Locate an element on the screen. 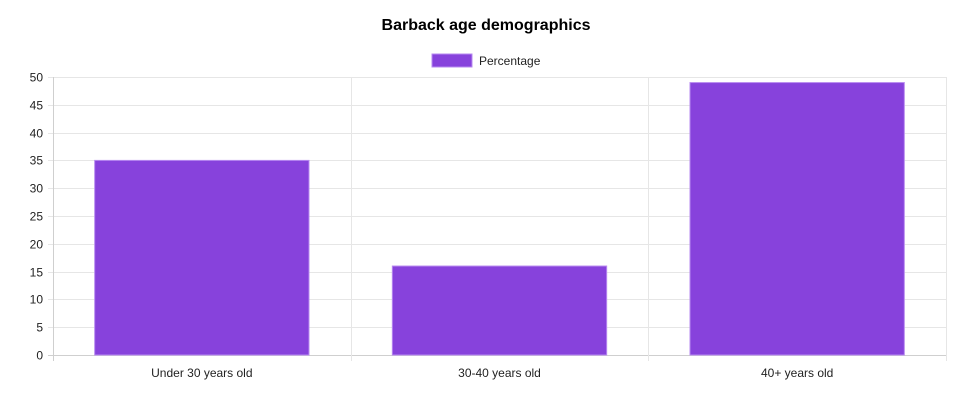  legend-label: Percentage is located at coordinates (510, 61).